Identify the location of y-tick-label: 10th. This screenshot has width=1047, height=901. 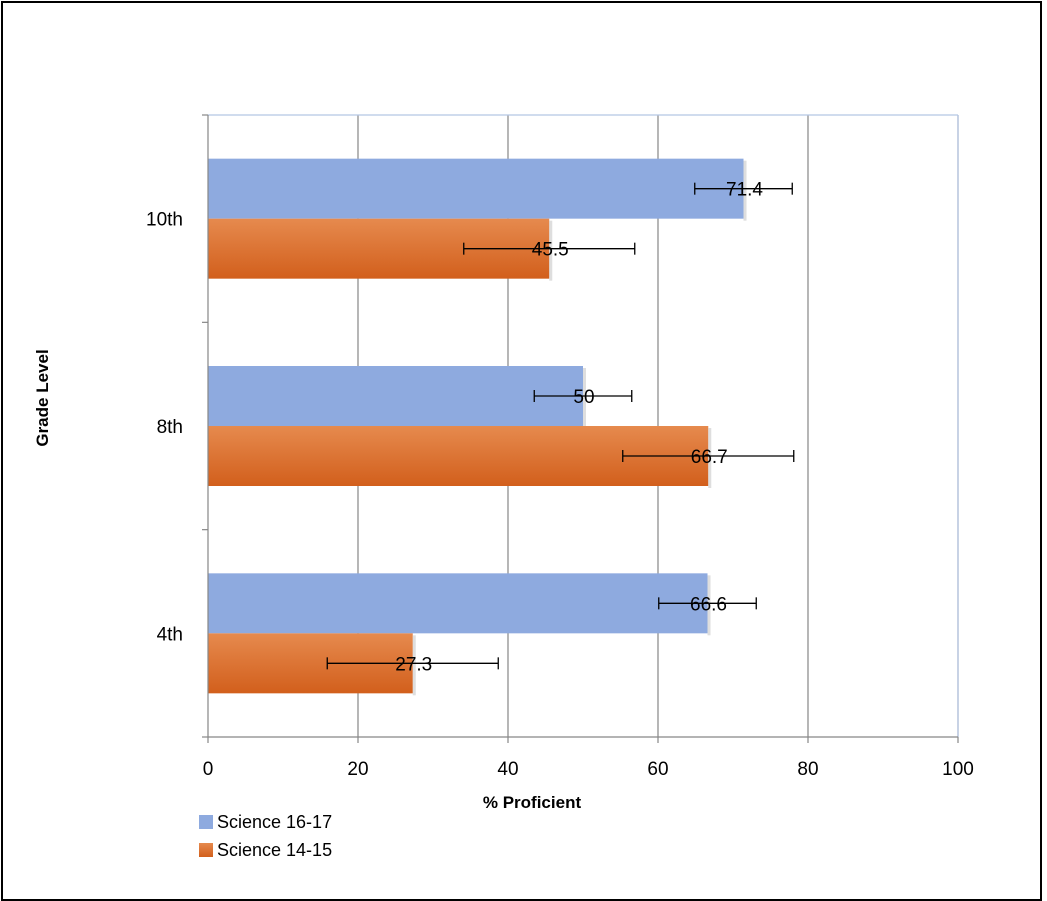
(164, 220).